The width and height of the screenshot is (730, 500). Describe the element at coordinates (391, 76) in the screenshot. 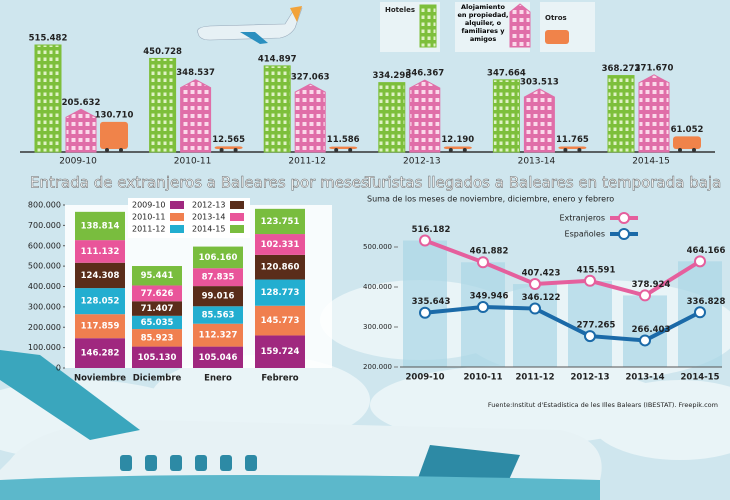

I see `value-label: 334.298` at that location.